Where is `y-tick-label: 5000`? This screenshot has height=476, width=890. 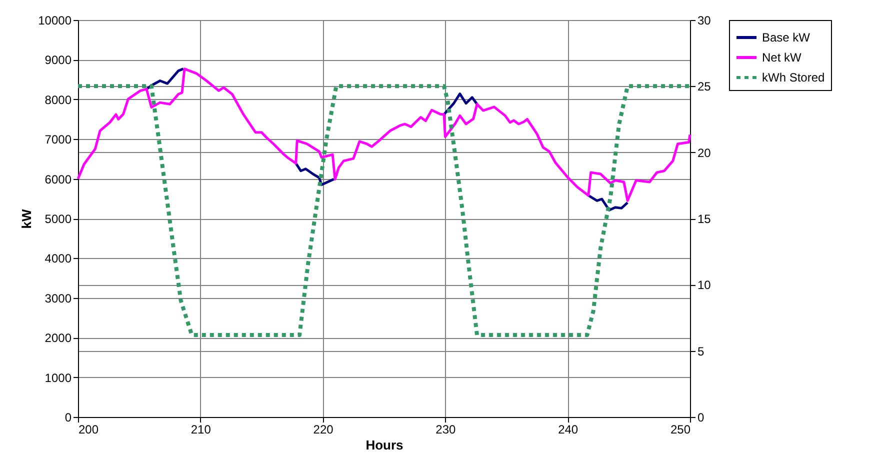
y-tick-label: 5000 is located at coordinates (58, 219).